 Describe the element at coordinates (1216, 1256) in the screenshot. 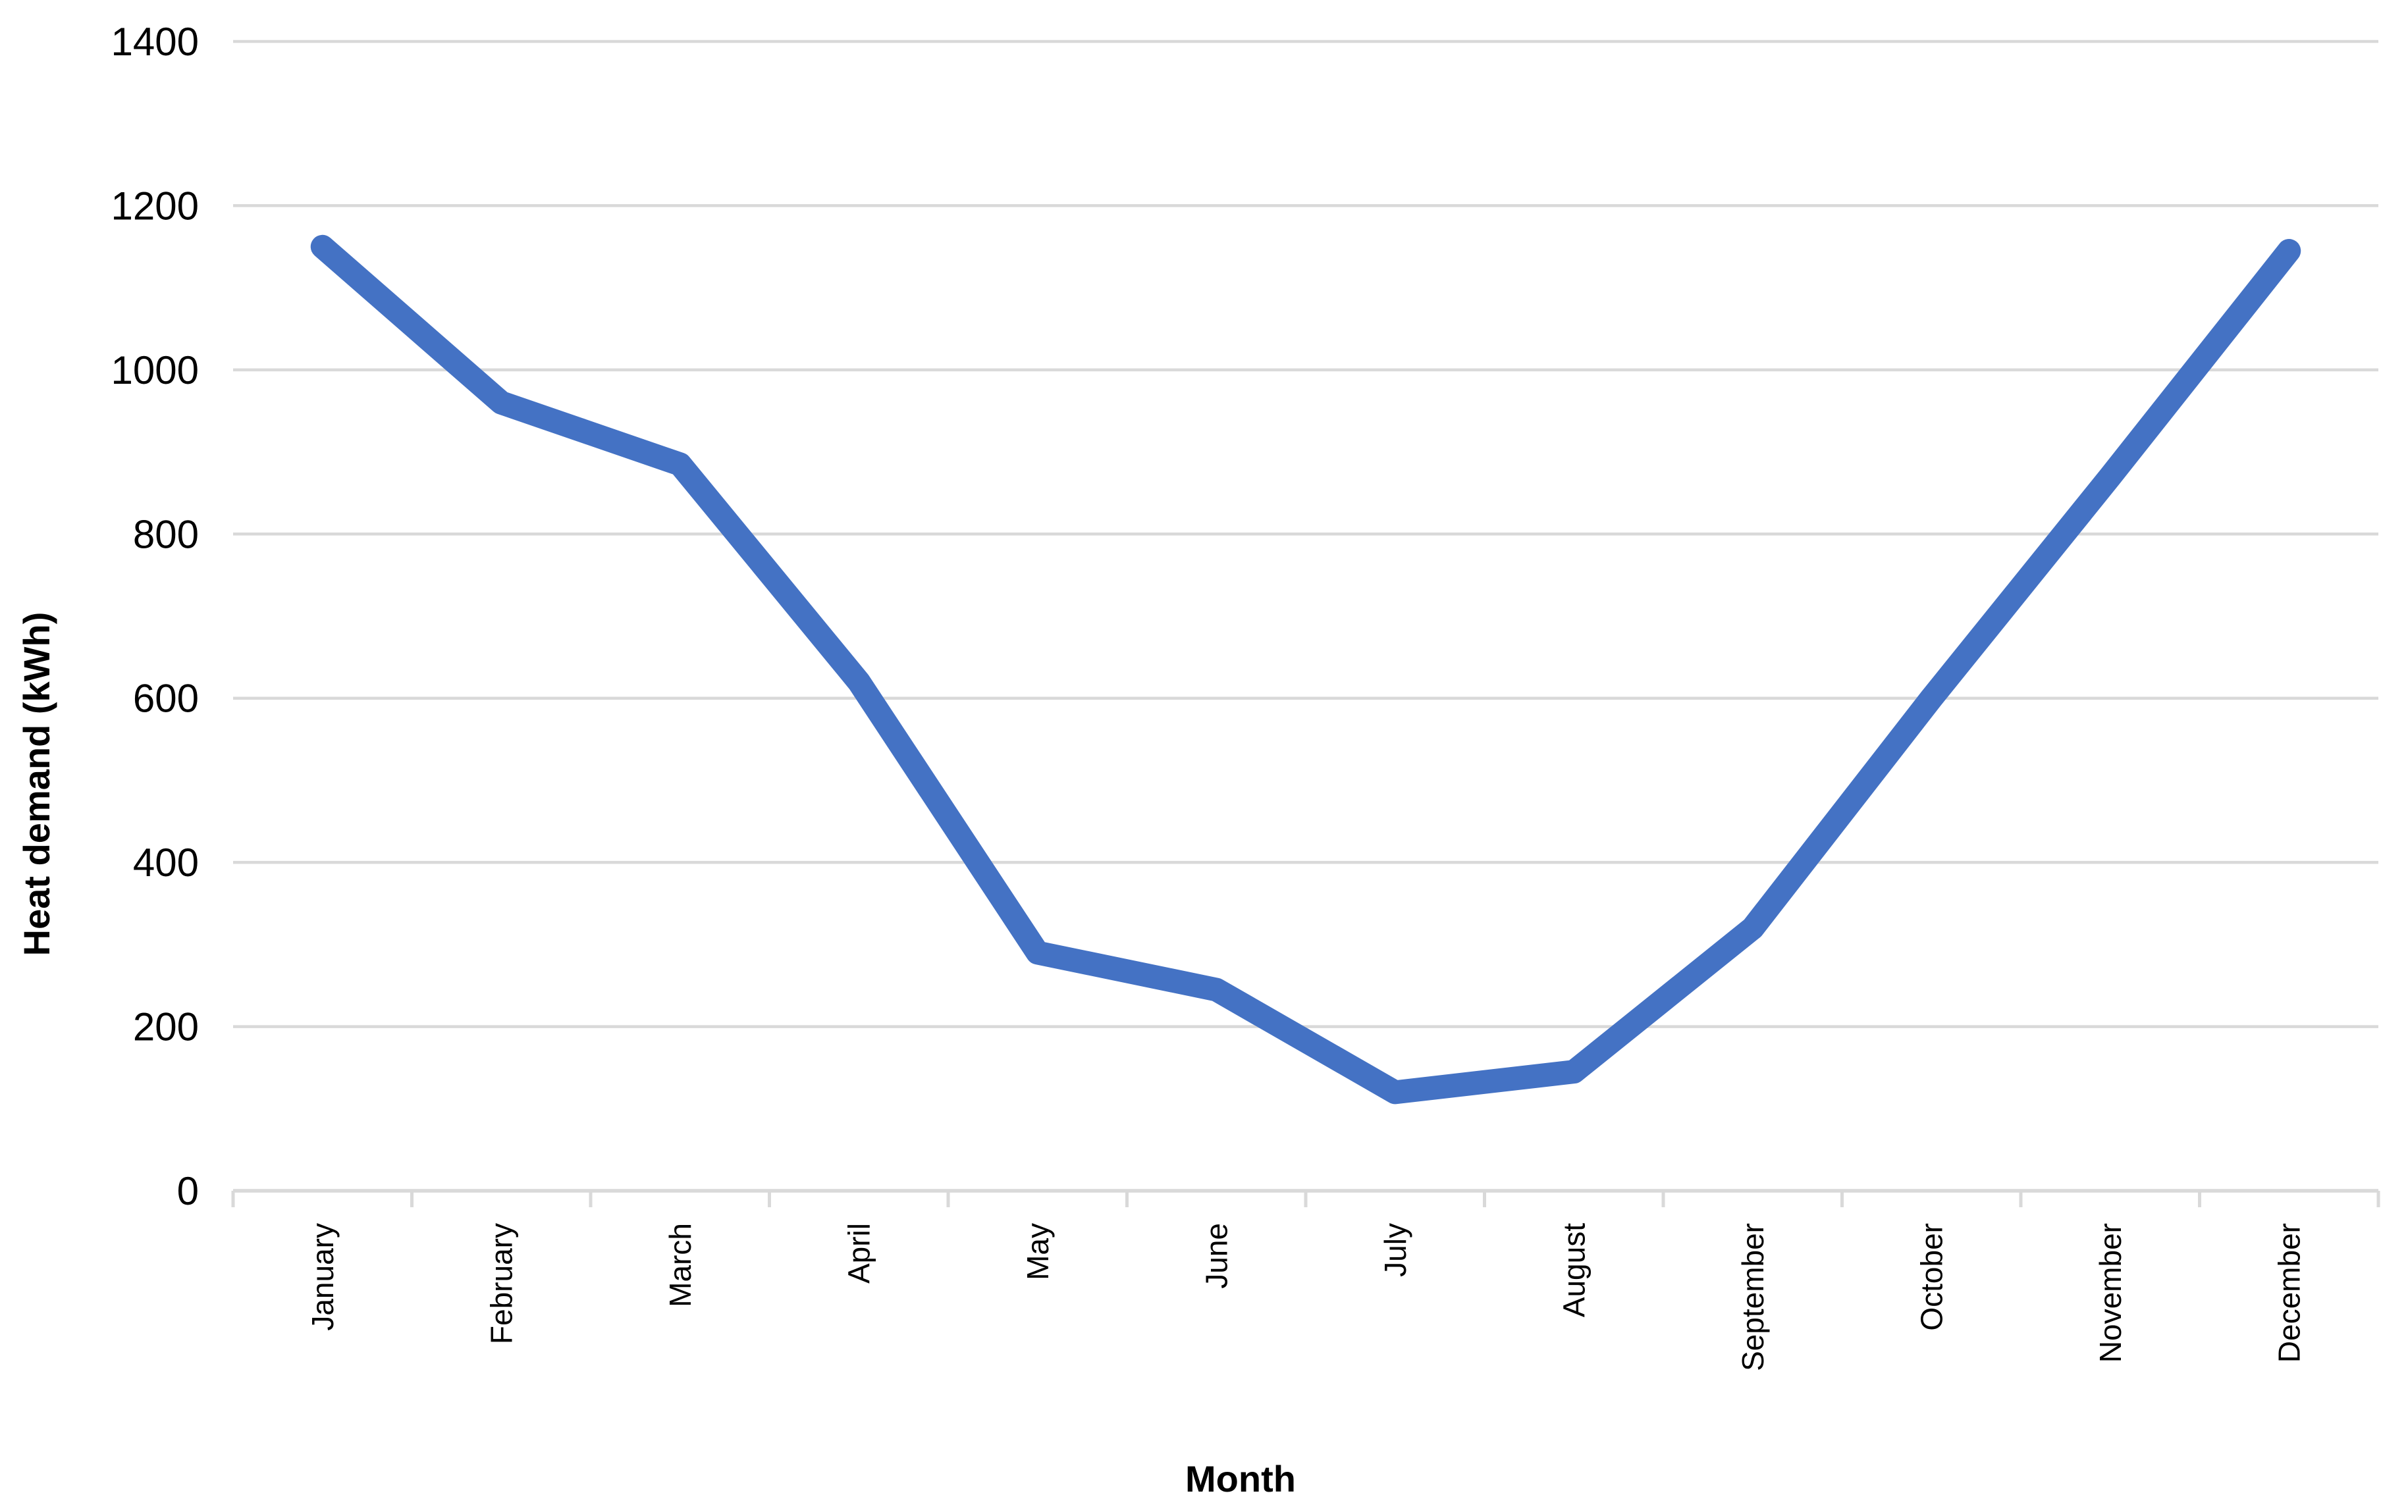

I see `x-tick-label: June` at that location.